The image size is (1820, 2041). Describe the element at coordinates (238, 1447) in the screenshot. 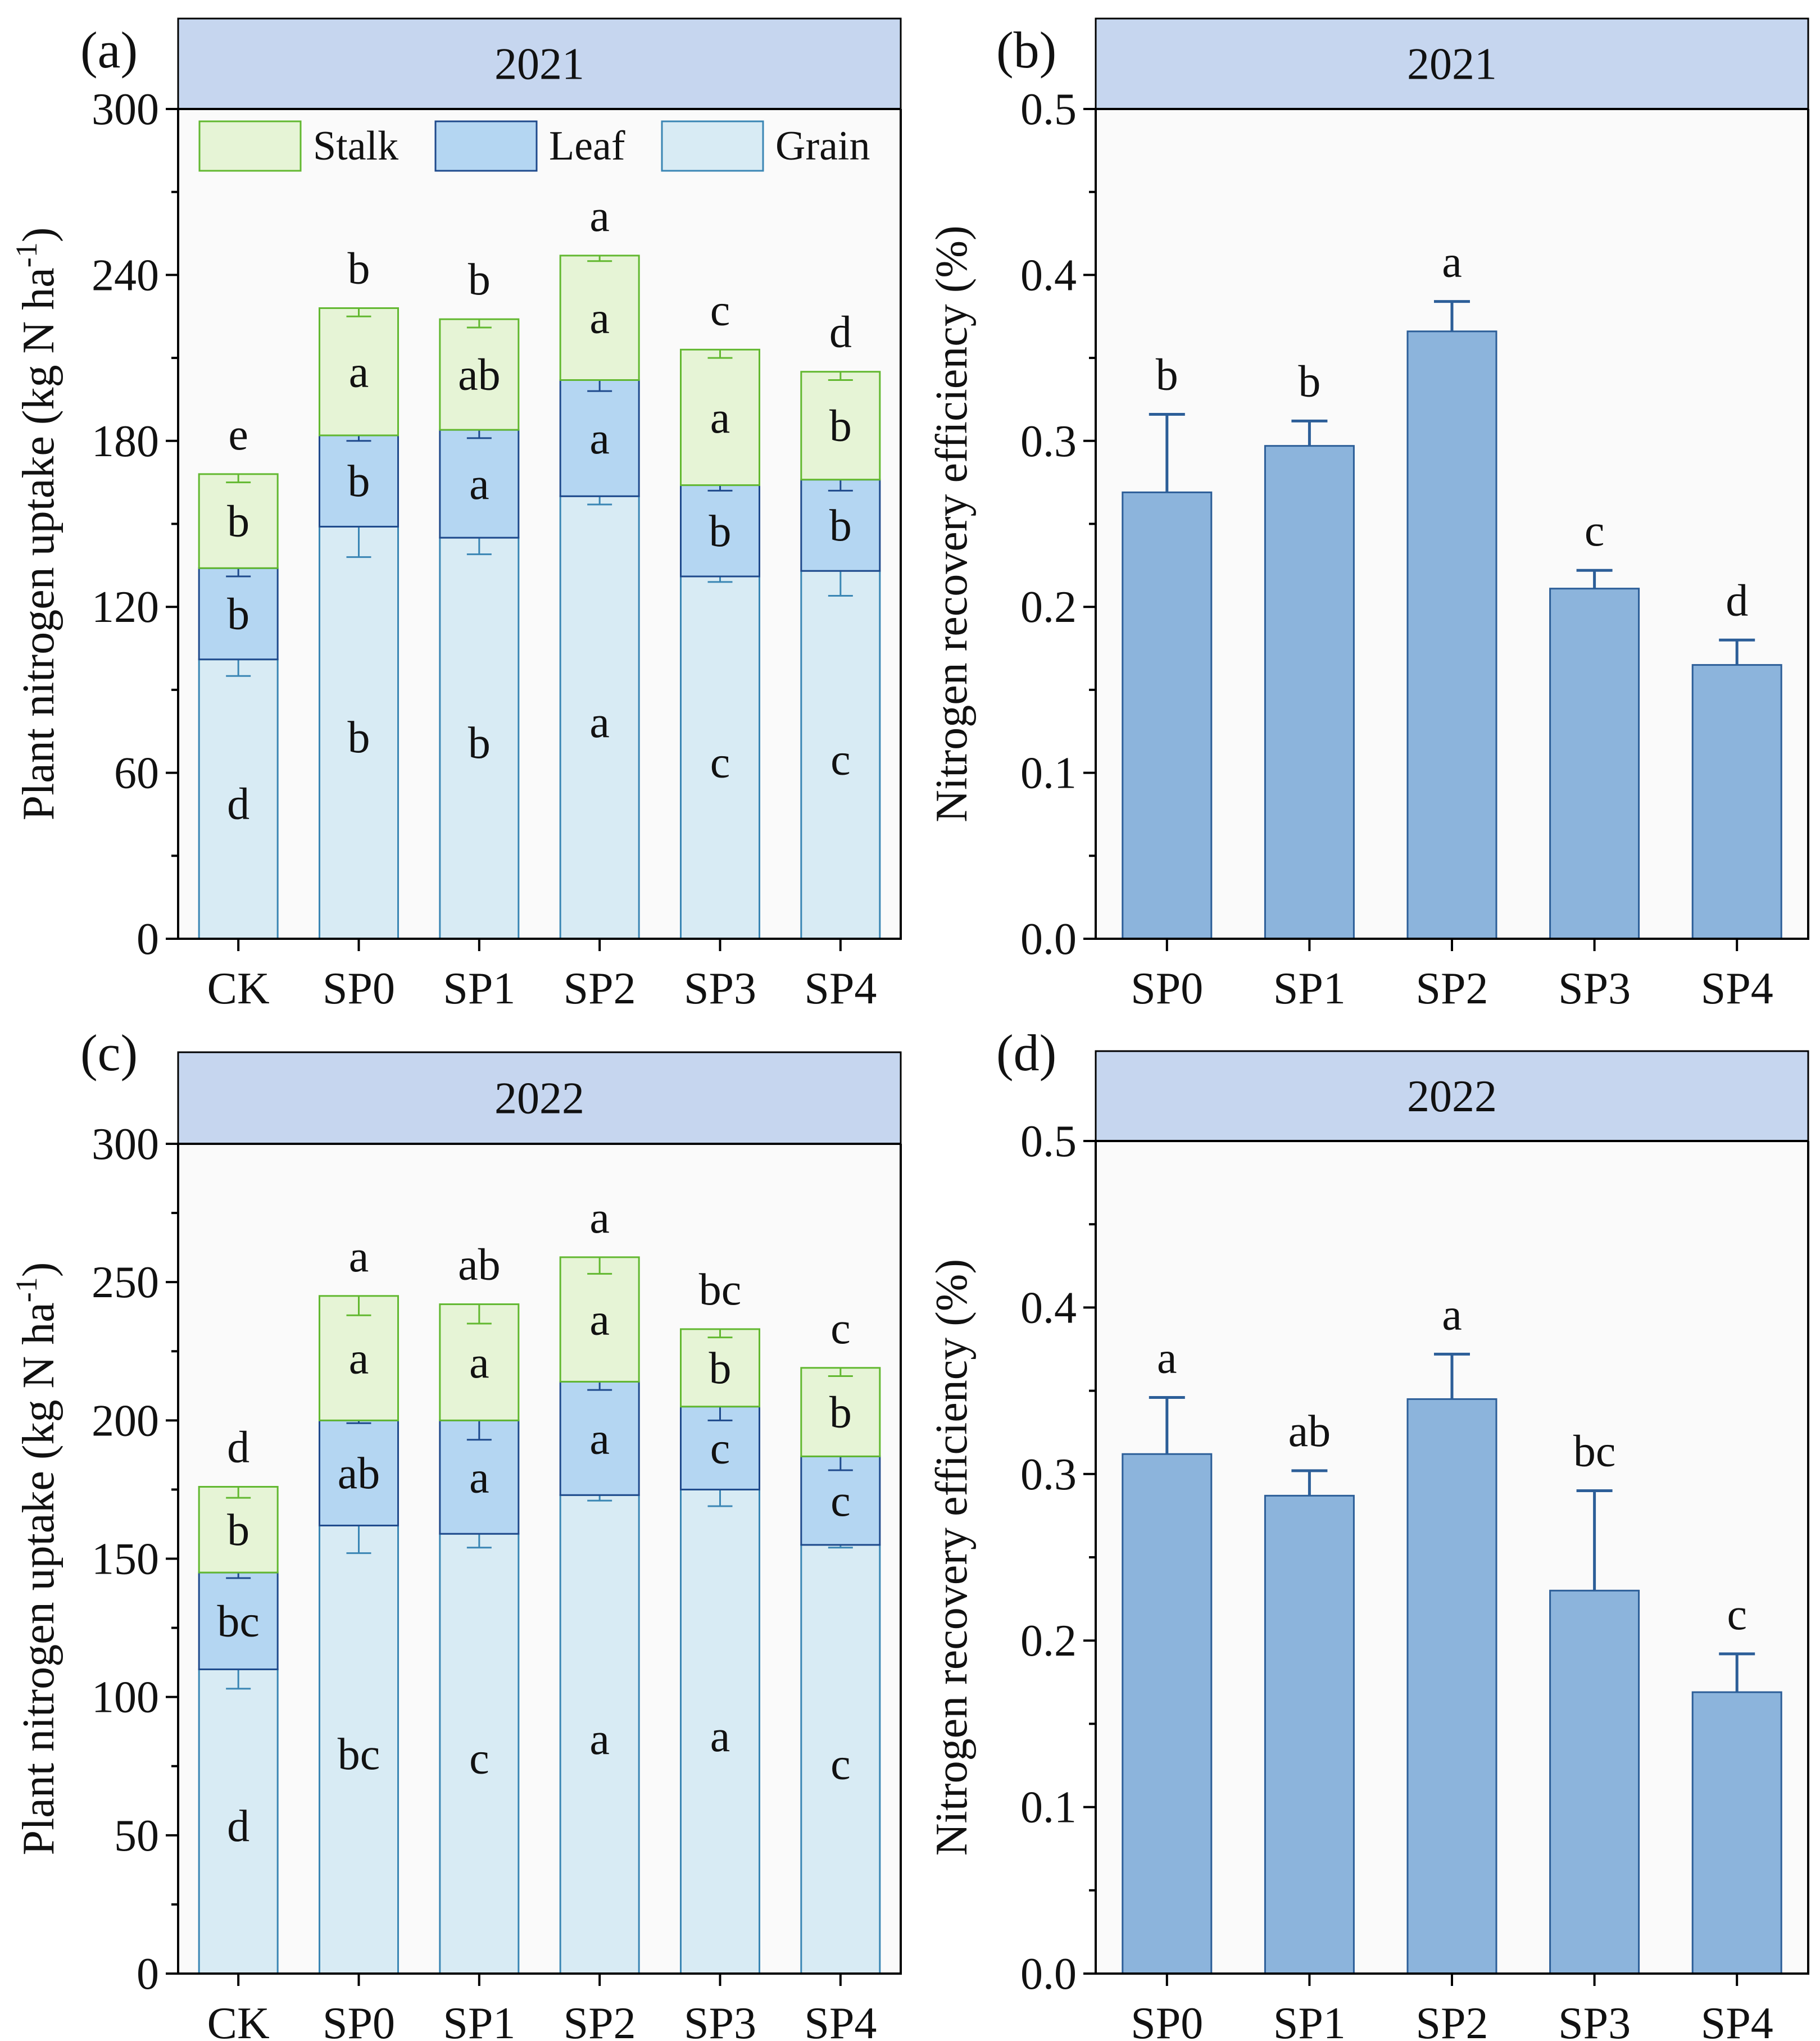

I see `total-sig-label: d` at that location.